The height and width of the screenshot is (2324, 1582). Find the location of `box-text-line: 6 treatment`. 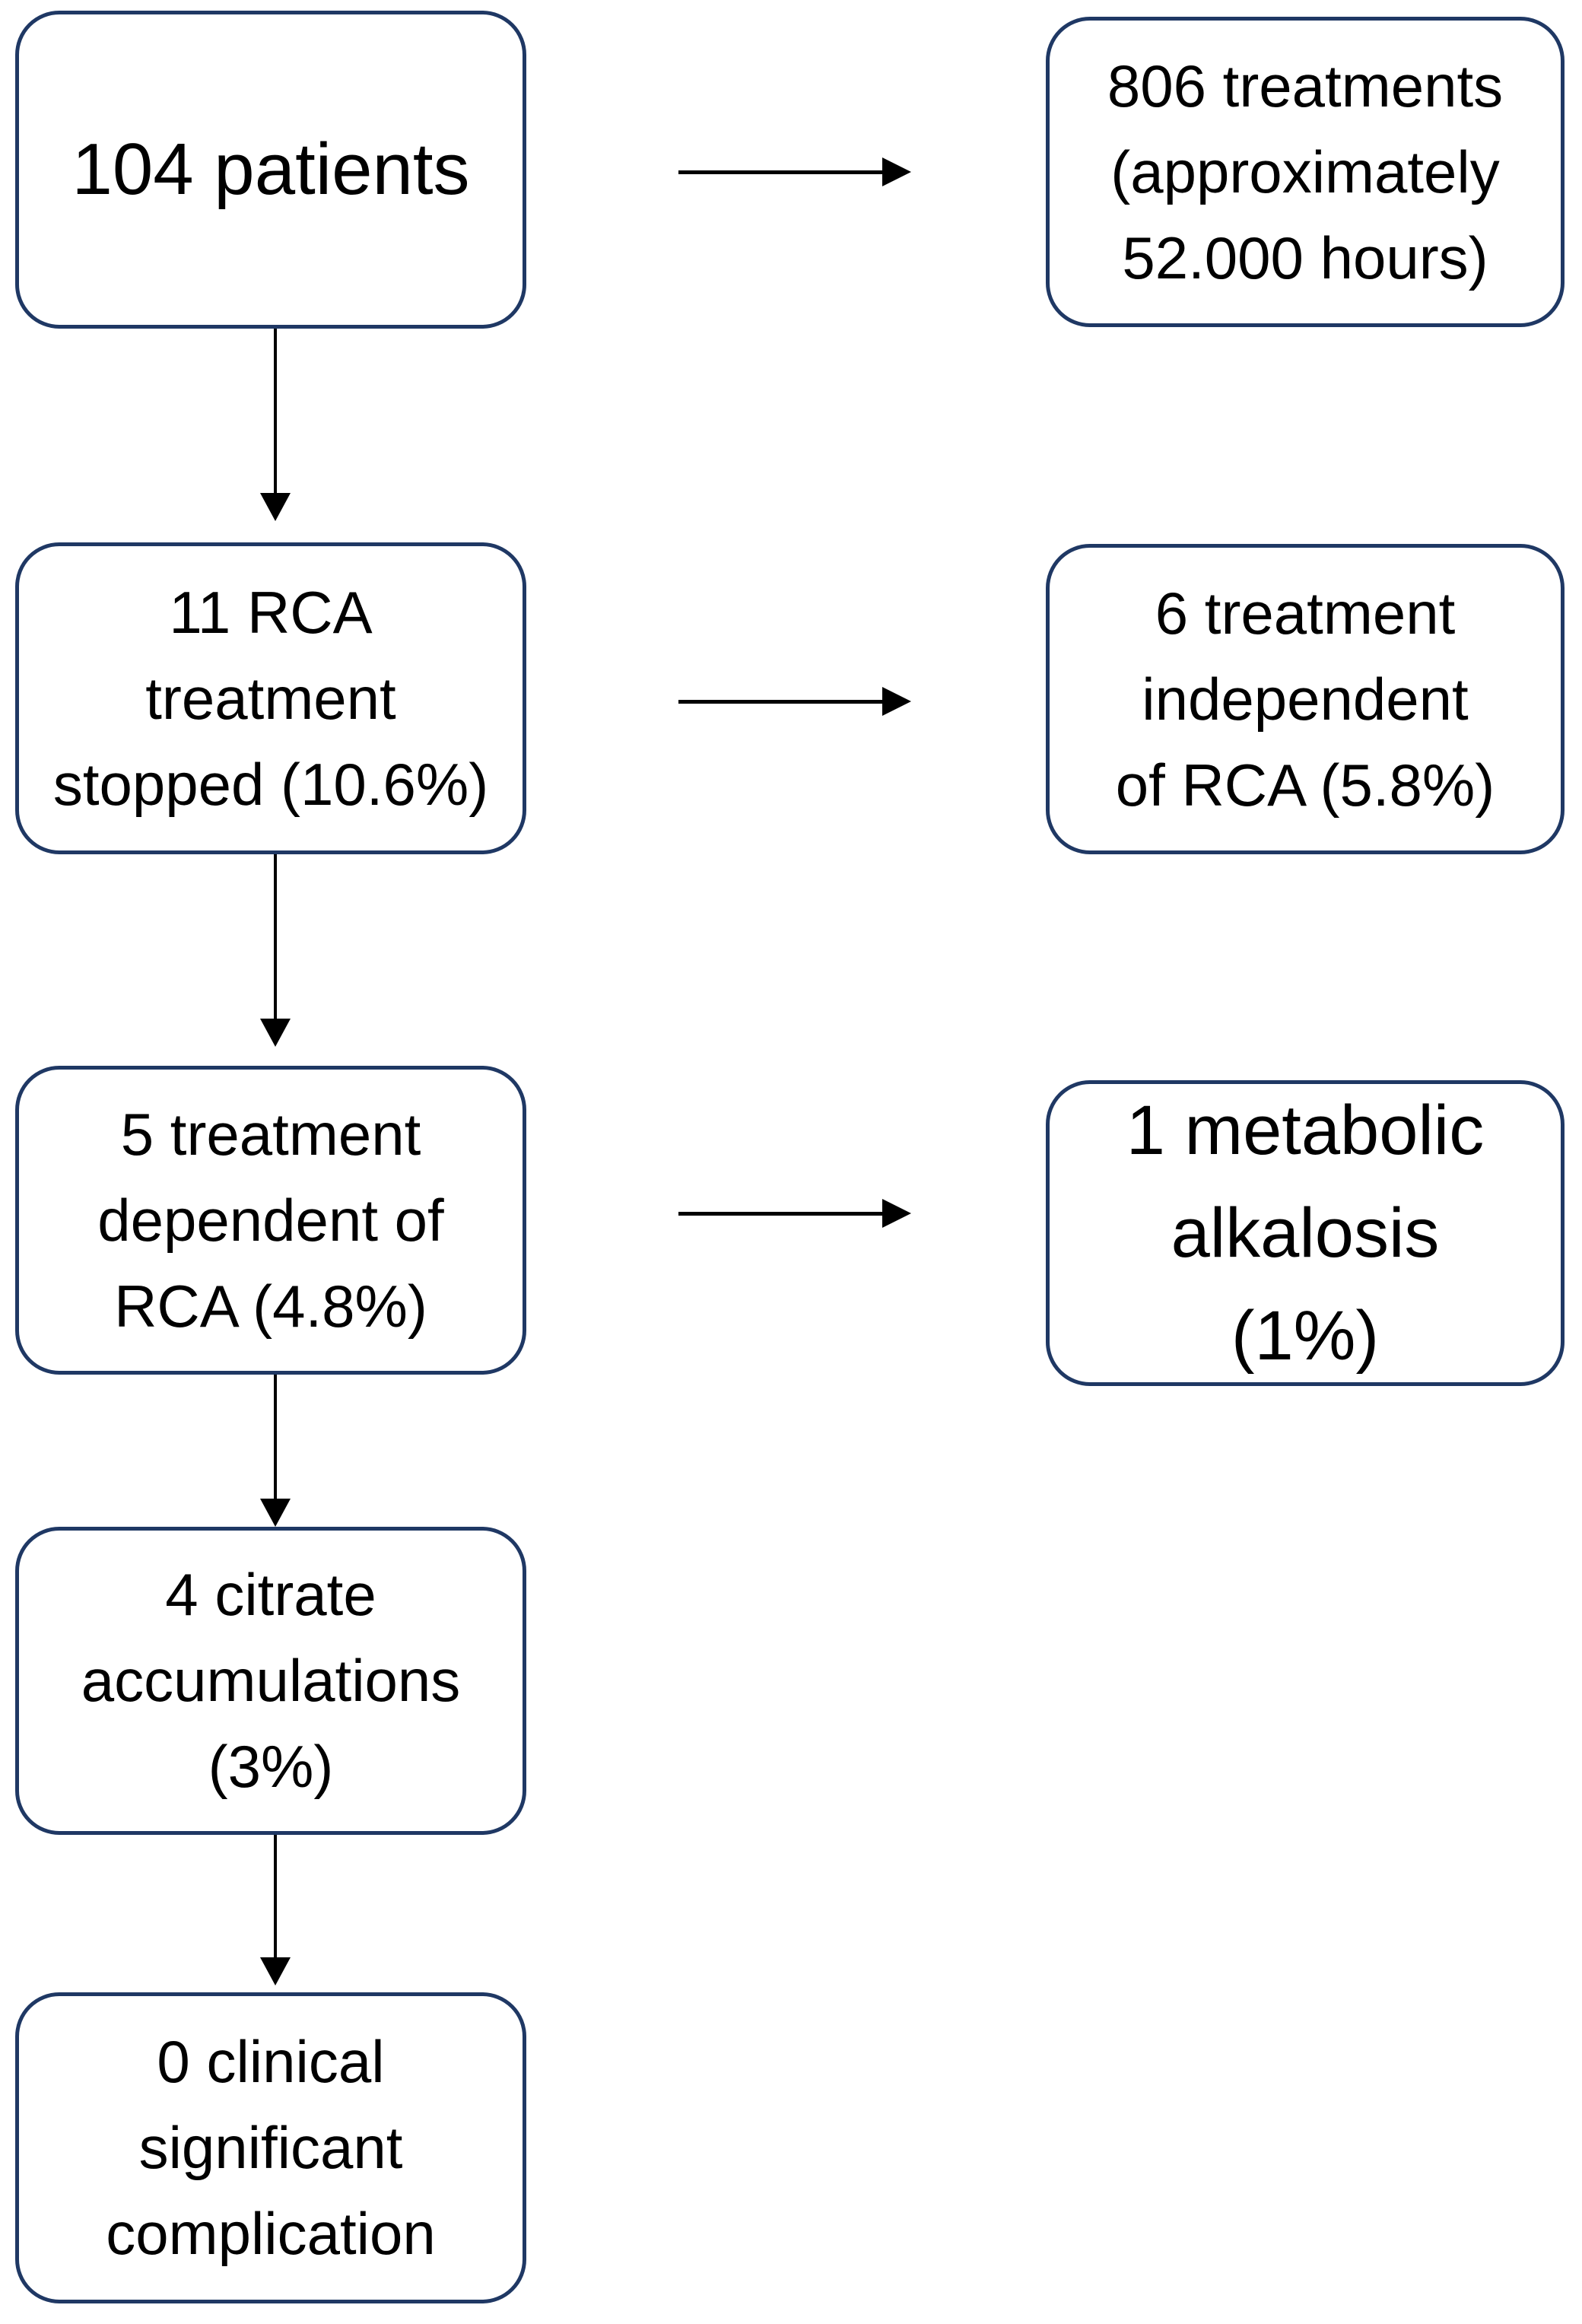

box-text-line: 6 treatment is located at coordinates (1305, 613).